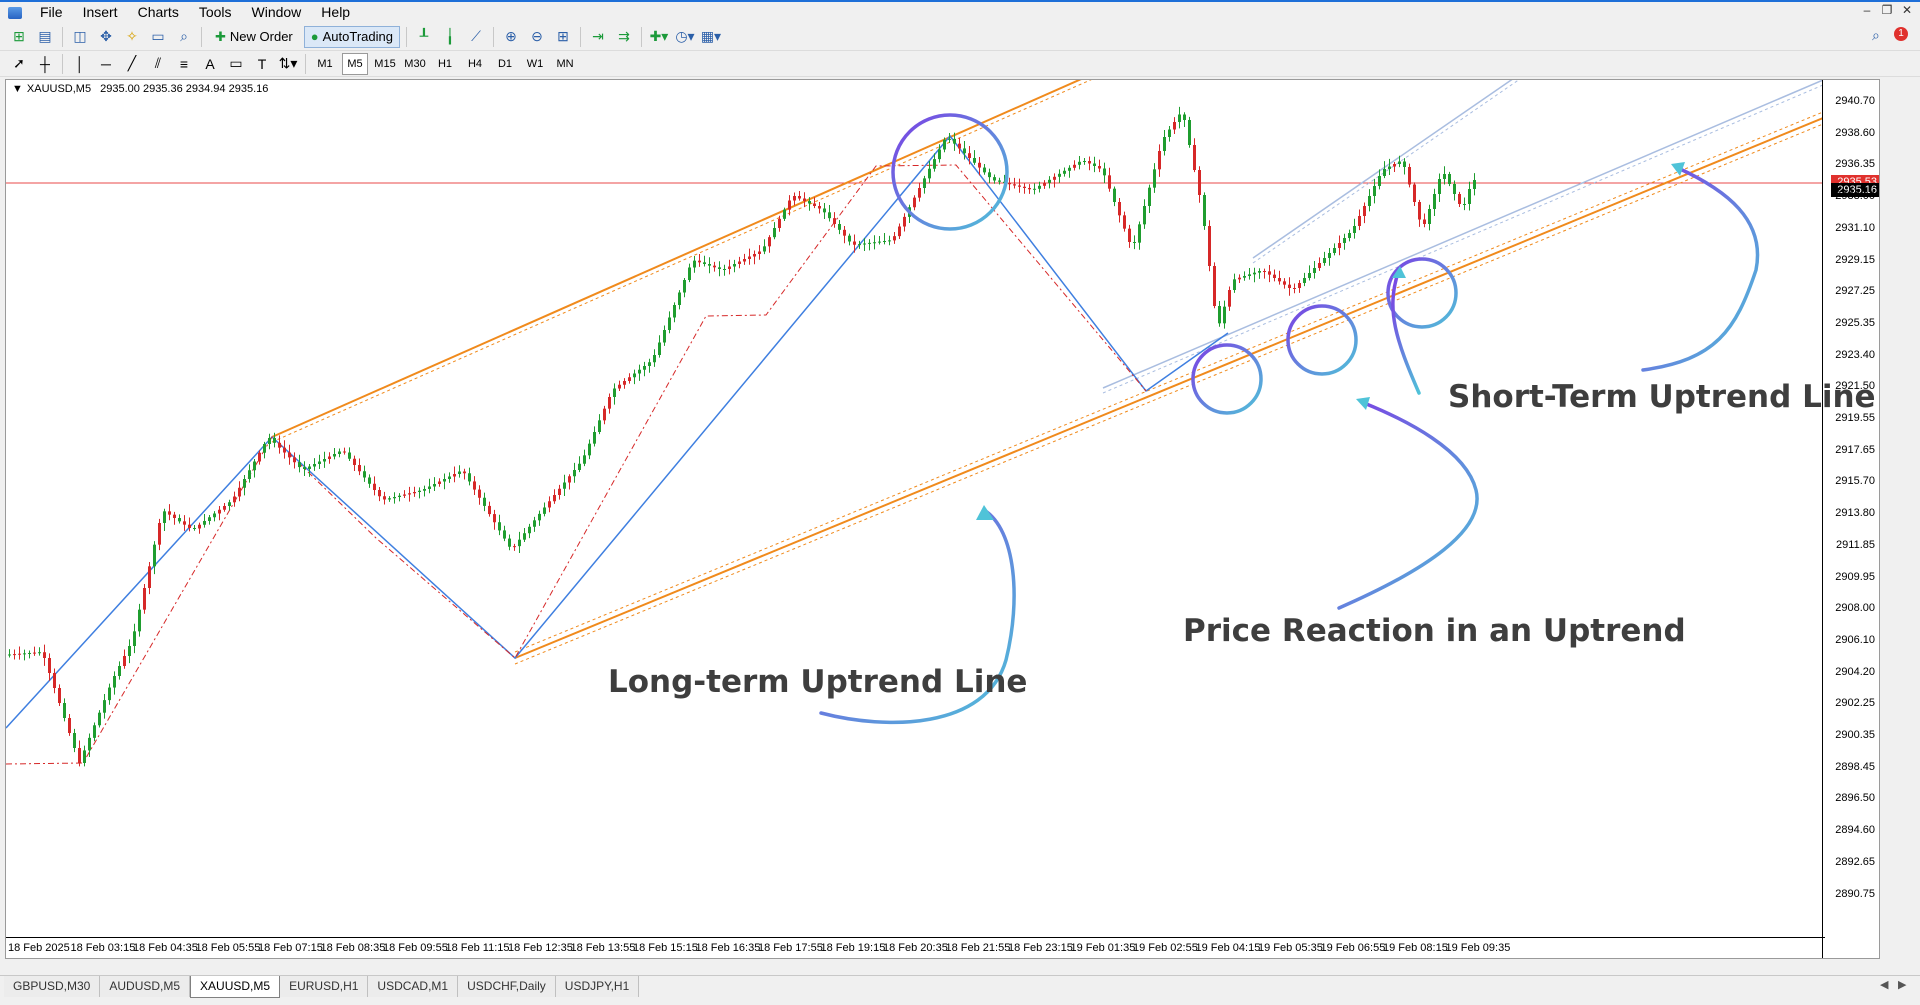  What do you see at coordinates (80, 36) in the screenshot?
I see `market-watch-icon: ◫` at bounding box center [80, 36].